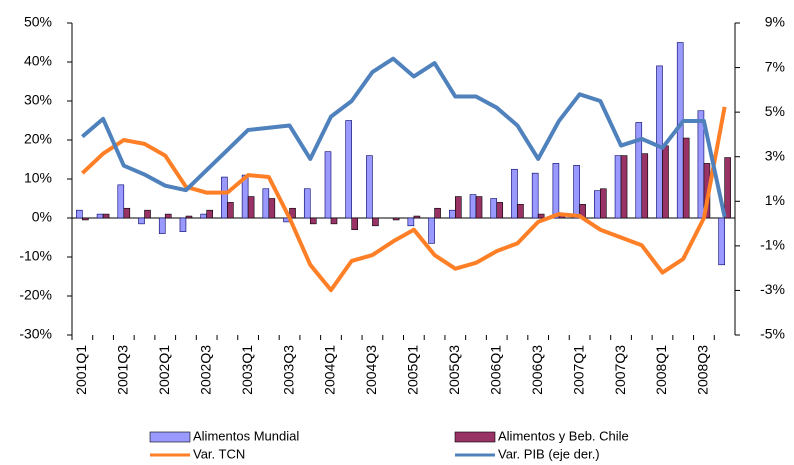  Describe the element at coordinates (495, 370) in the screenshot. I see `x-tick-label: 2006Q1` at that location.